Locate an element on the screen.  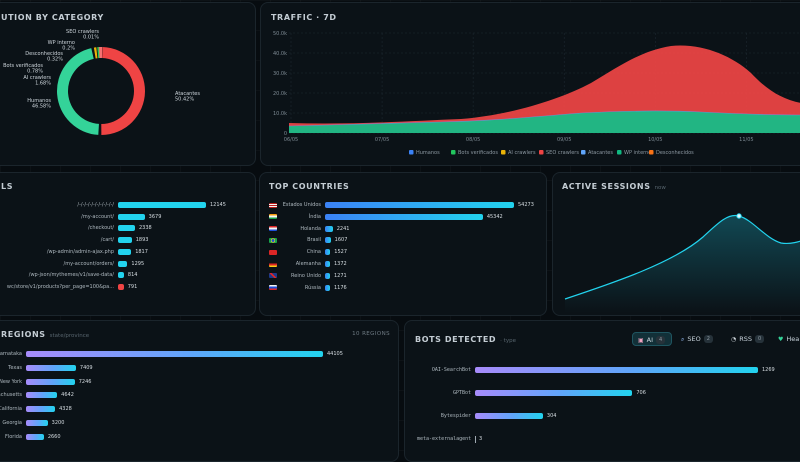
heart-icon: ♥ is located at coordinates (781, 339).